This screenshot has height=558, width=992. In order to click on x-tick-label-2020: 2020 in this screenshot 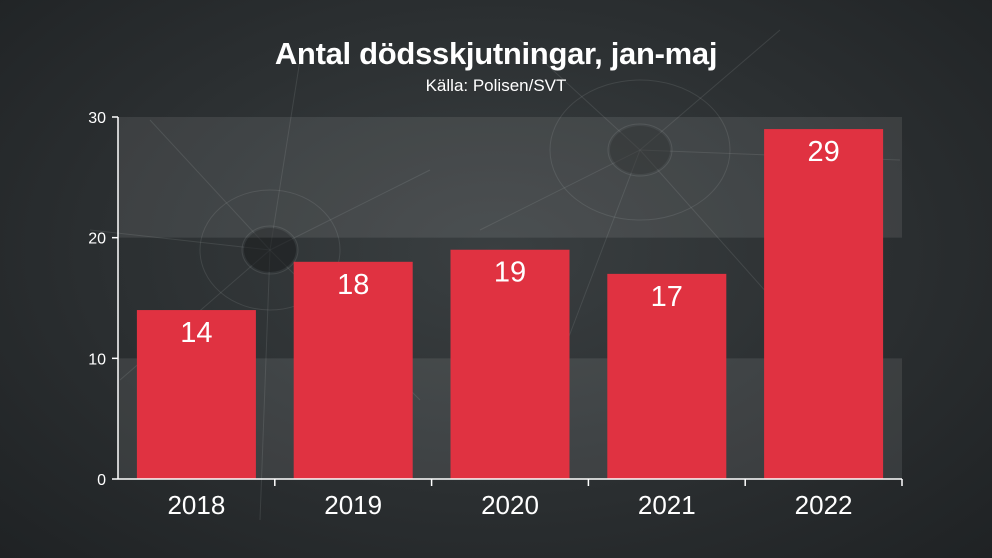, I will do `click(510, 505)`.